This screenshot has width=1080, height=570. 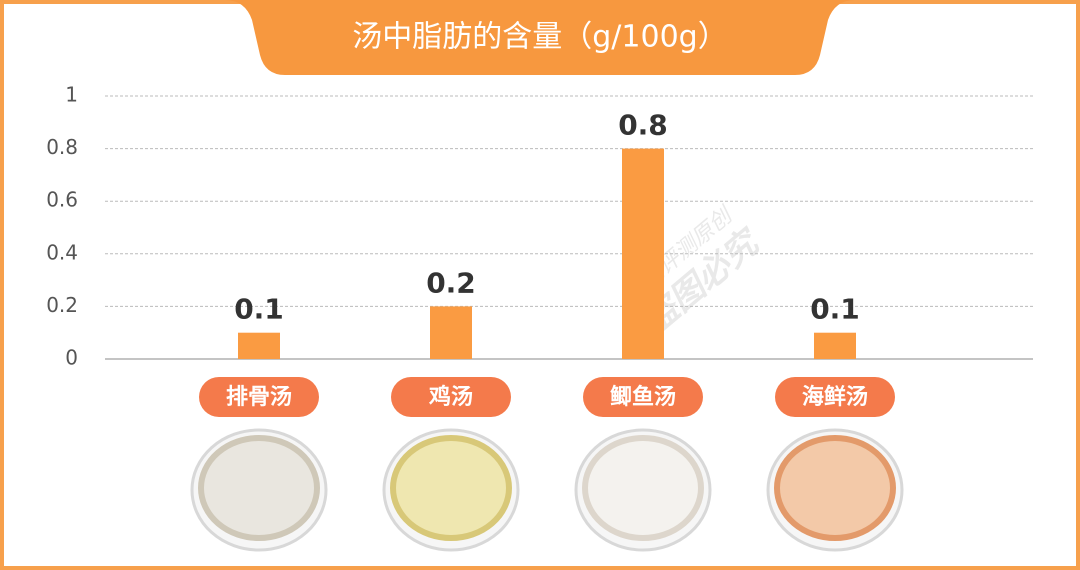 What do you see at coordinates (643, 125) in the screenshot?
I see `data-label: 0.8` at bounding box center [643, 125].